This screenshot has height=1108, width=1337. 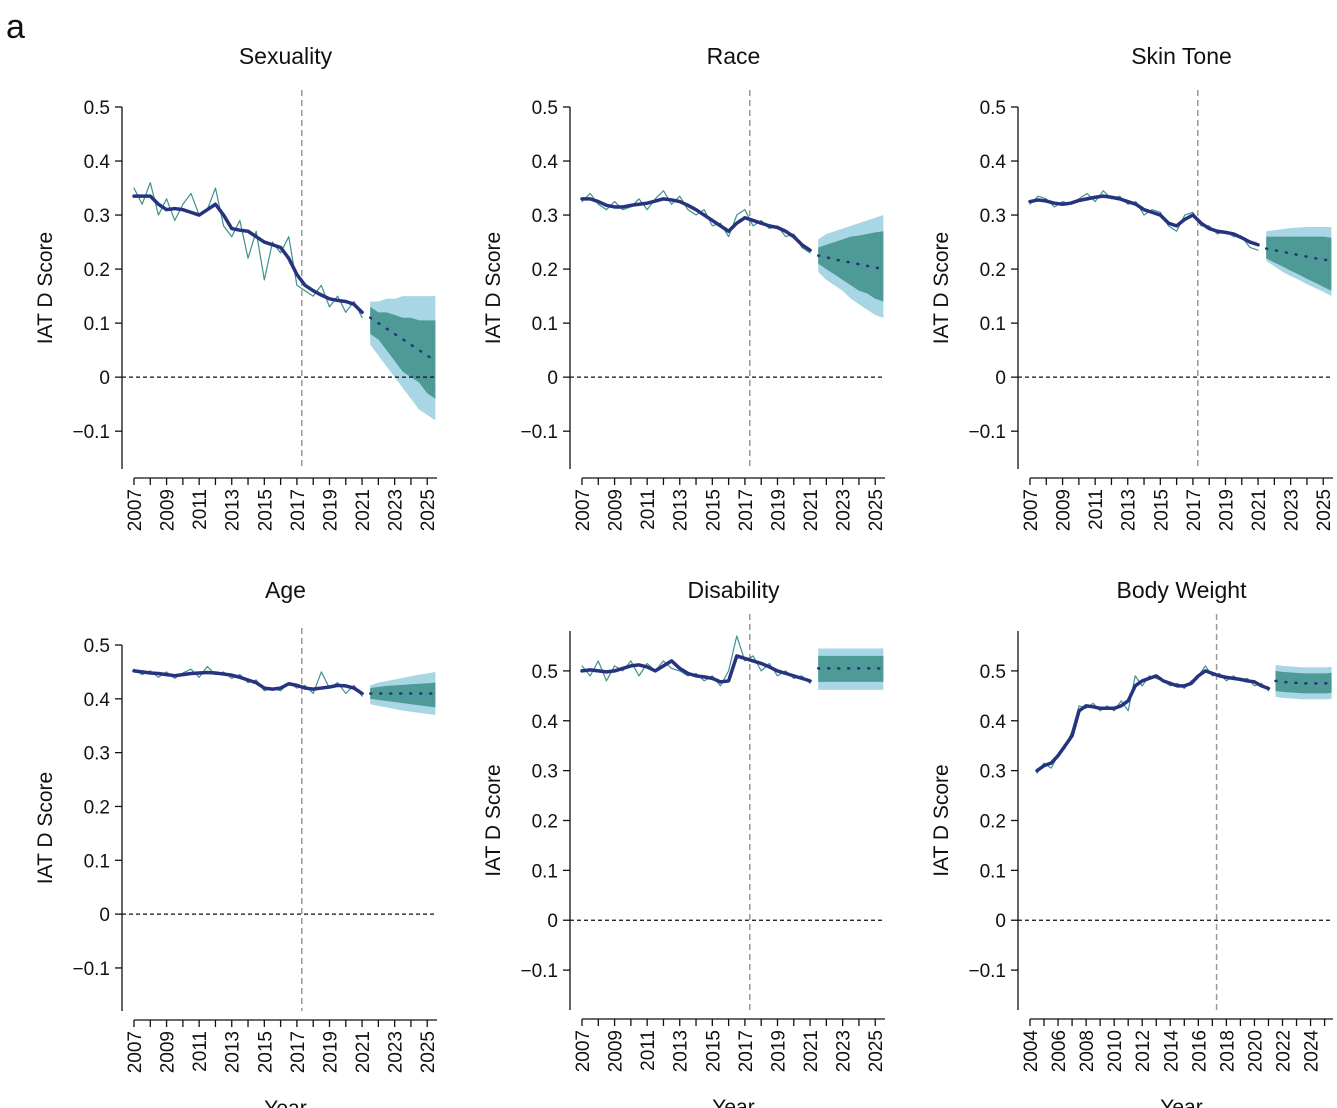 What do you see at coordinates (1171, 1051) in the screenshot?
I see `x-tick-label: 2014` at bounding box center [1171, 1051].